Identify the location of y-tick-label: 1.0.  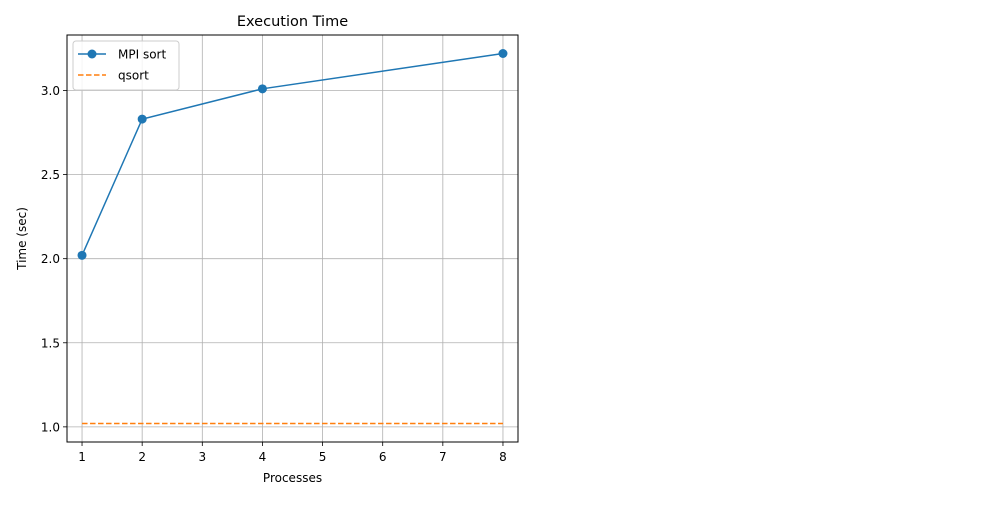
(50, 427).